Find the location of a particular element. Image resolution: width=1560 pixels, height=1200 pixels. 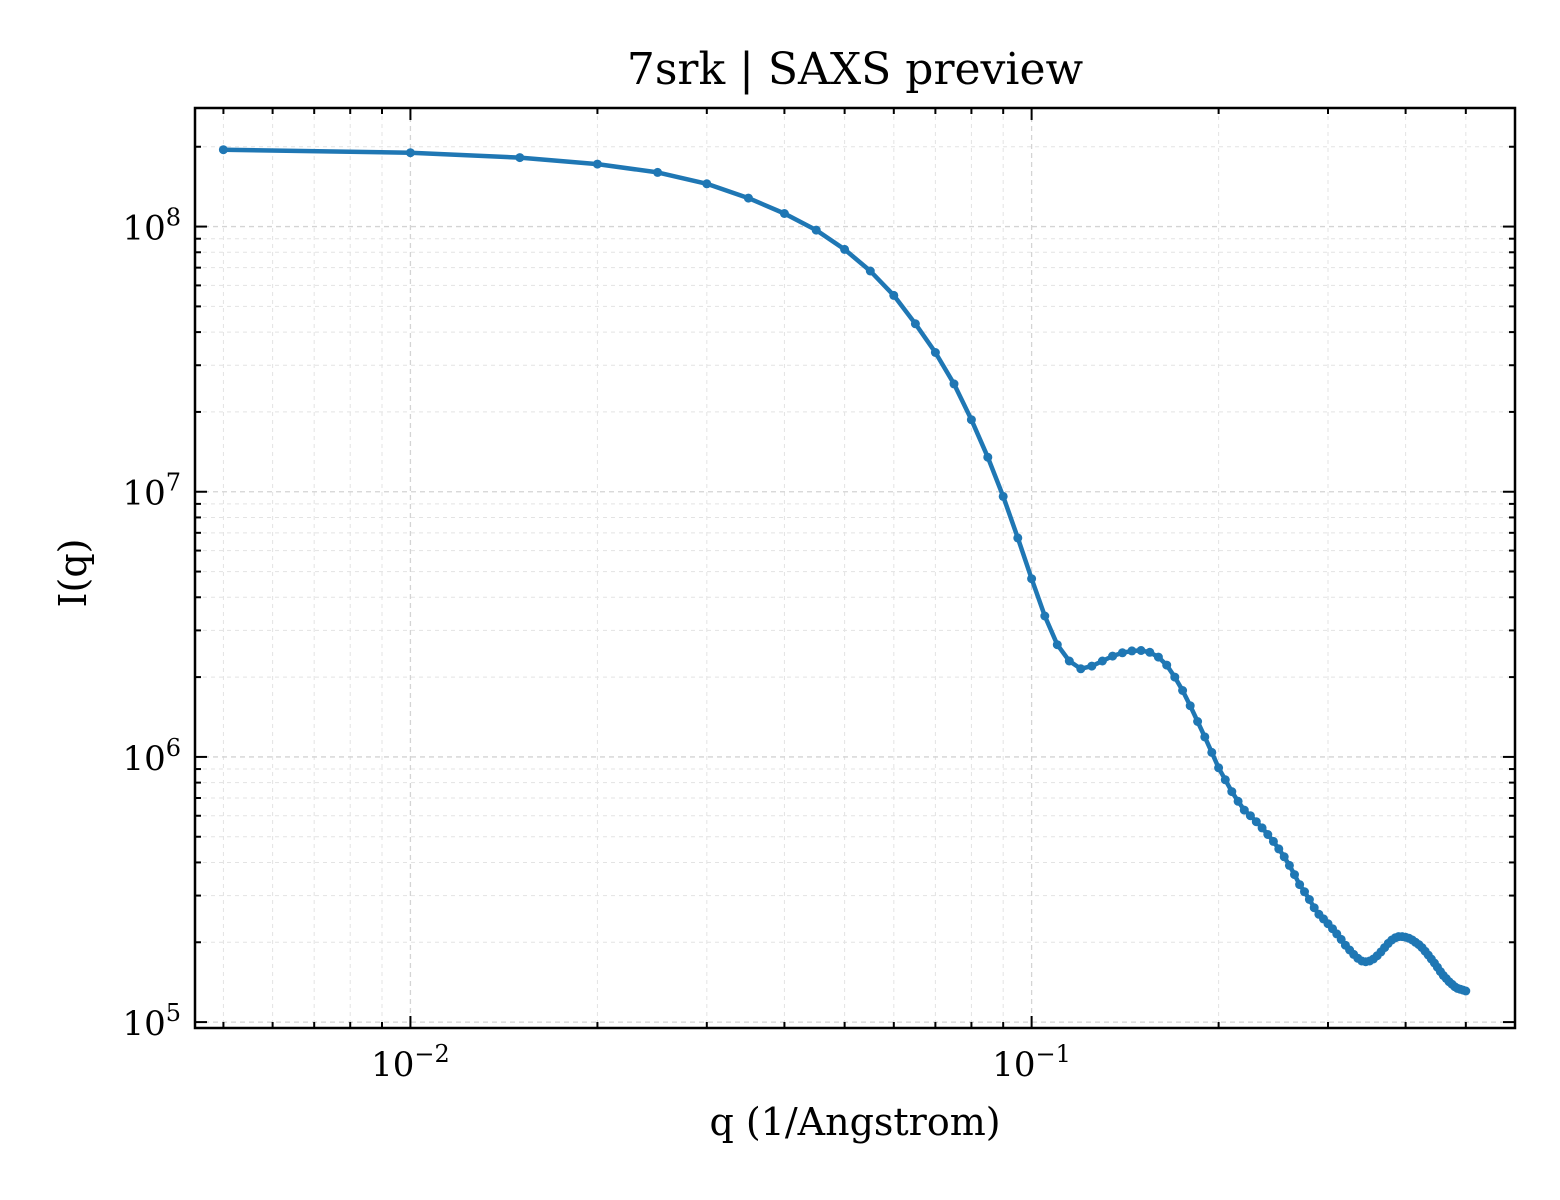

y-tick-label: 10⁷ is located at coordinates (151, 491).